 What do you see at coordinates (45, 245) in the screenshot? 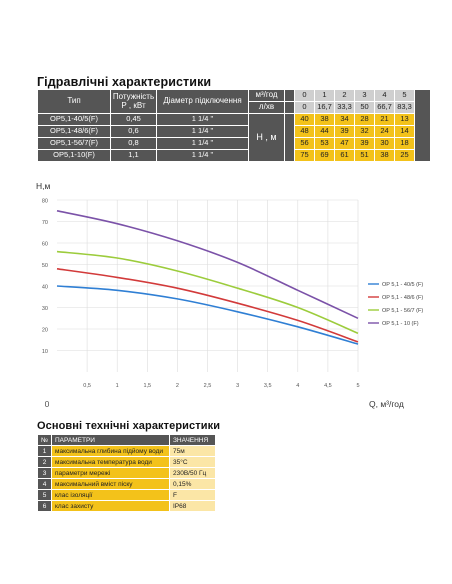
I see `y-tick-label: 60` at bounding box center [45, 245].